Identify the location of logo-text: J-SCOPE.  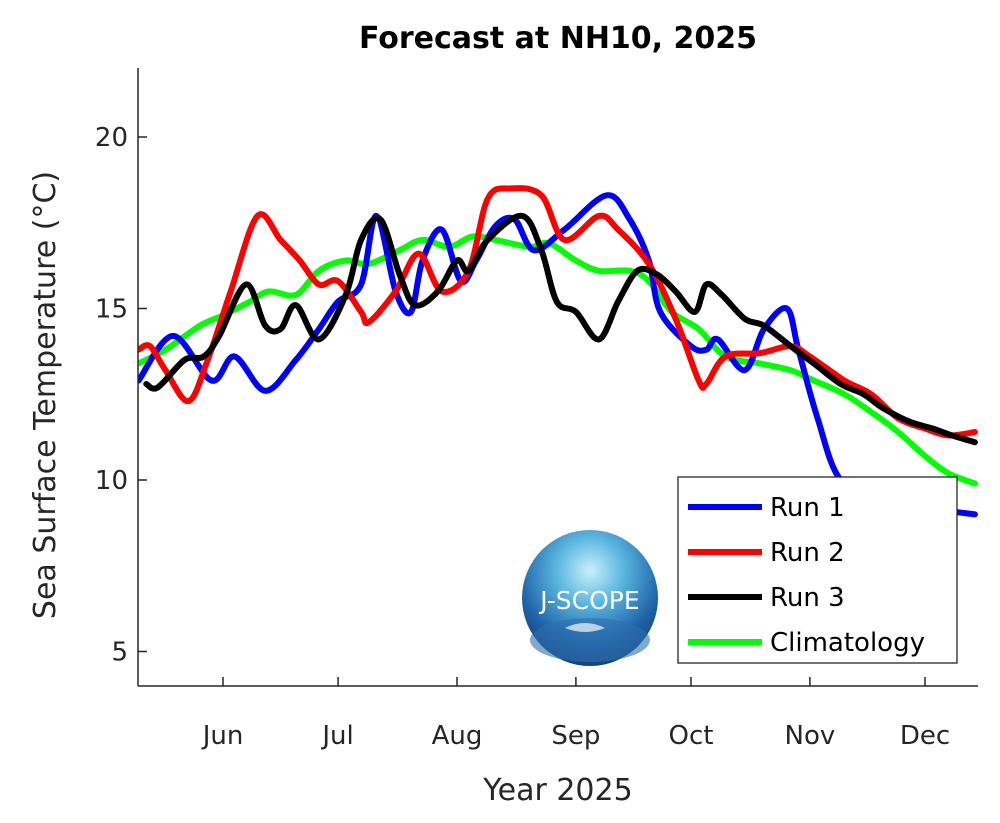
(588, 600).